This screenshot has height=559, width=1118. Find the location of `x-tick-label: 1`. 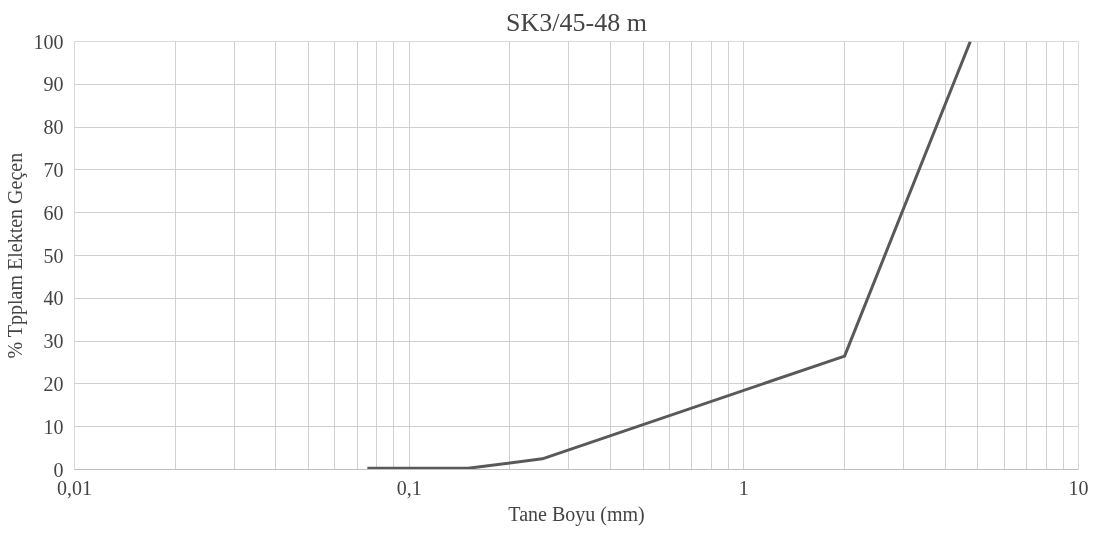

x-tick-label: 1 is located at coordinates (743, 487).